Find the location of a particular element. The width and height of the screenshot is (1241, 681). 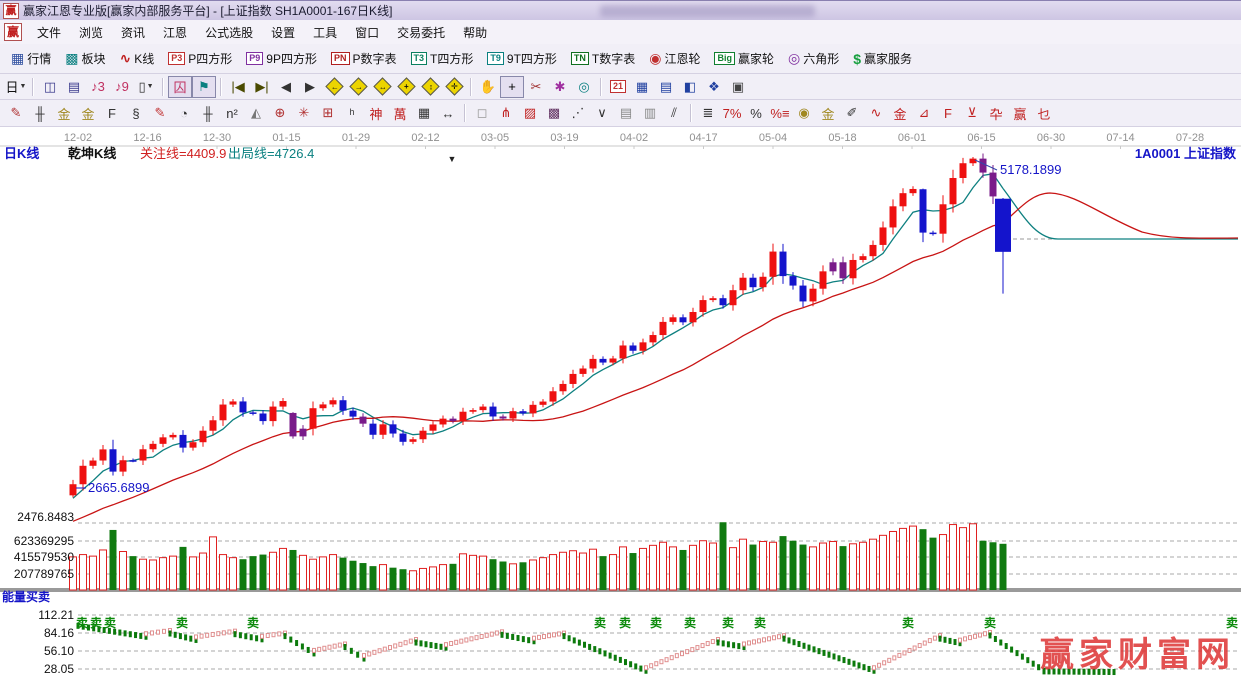

period-day-icon: 日 ▼ is located at coordinates (16, 87).